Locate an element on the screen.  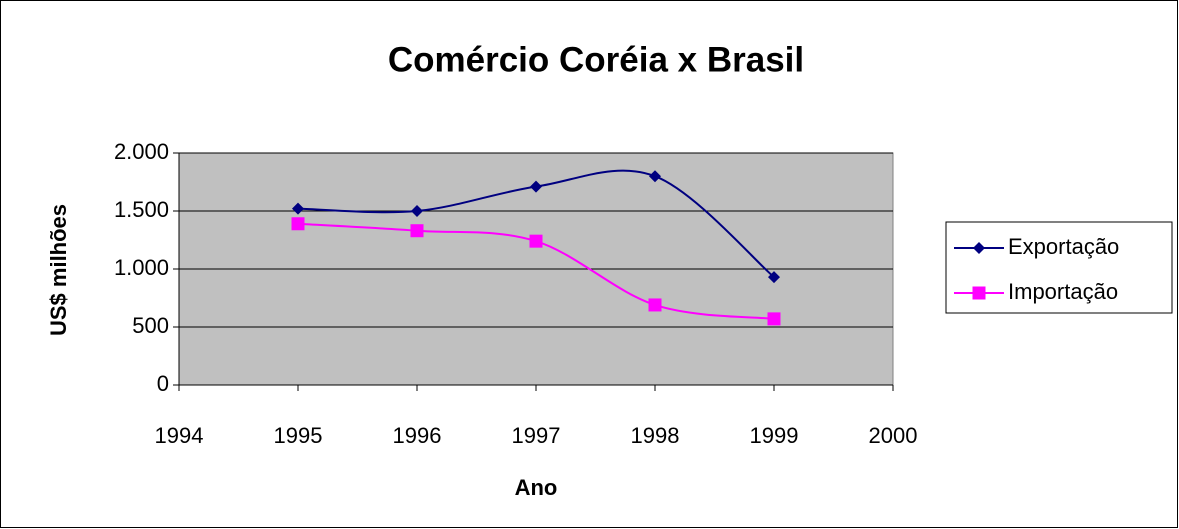
legend-label: Importação is located at coordinates (1063, 291).